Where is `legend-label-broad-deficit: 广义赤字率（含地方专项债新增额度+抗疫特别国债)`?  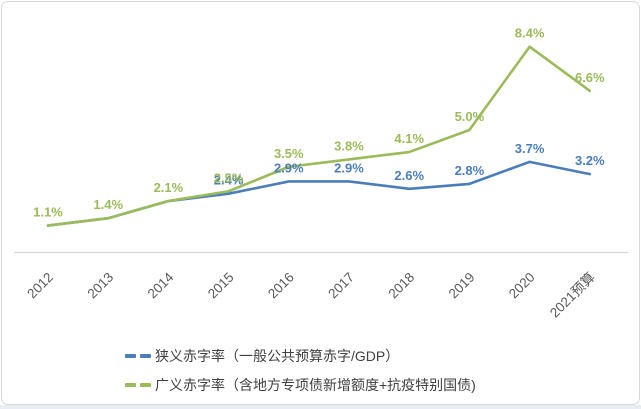 legend-label-broad-deficit: 广义赤字率（含地方专项债新增额度+抗疫特别国债) is located at coordinates (315, 385).